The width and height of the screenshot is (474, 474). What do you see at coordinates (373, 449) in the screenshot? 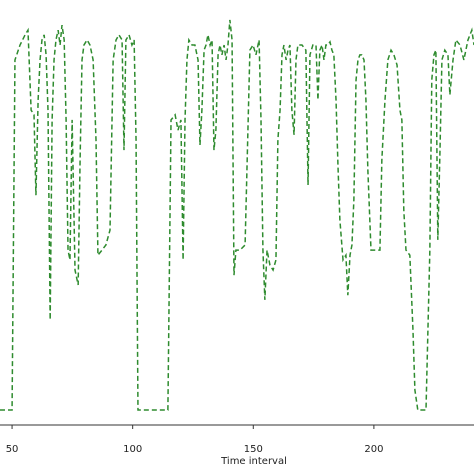
I see `x-tick-label: 200` at bounding box center [373, 449].